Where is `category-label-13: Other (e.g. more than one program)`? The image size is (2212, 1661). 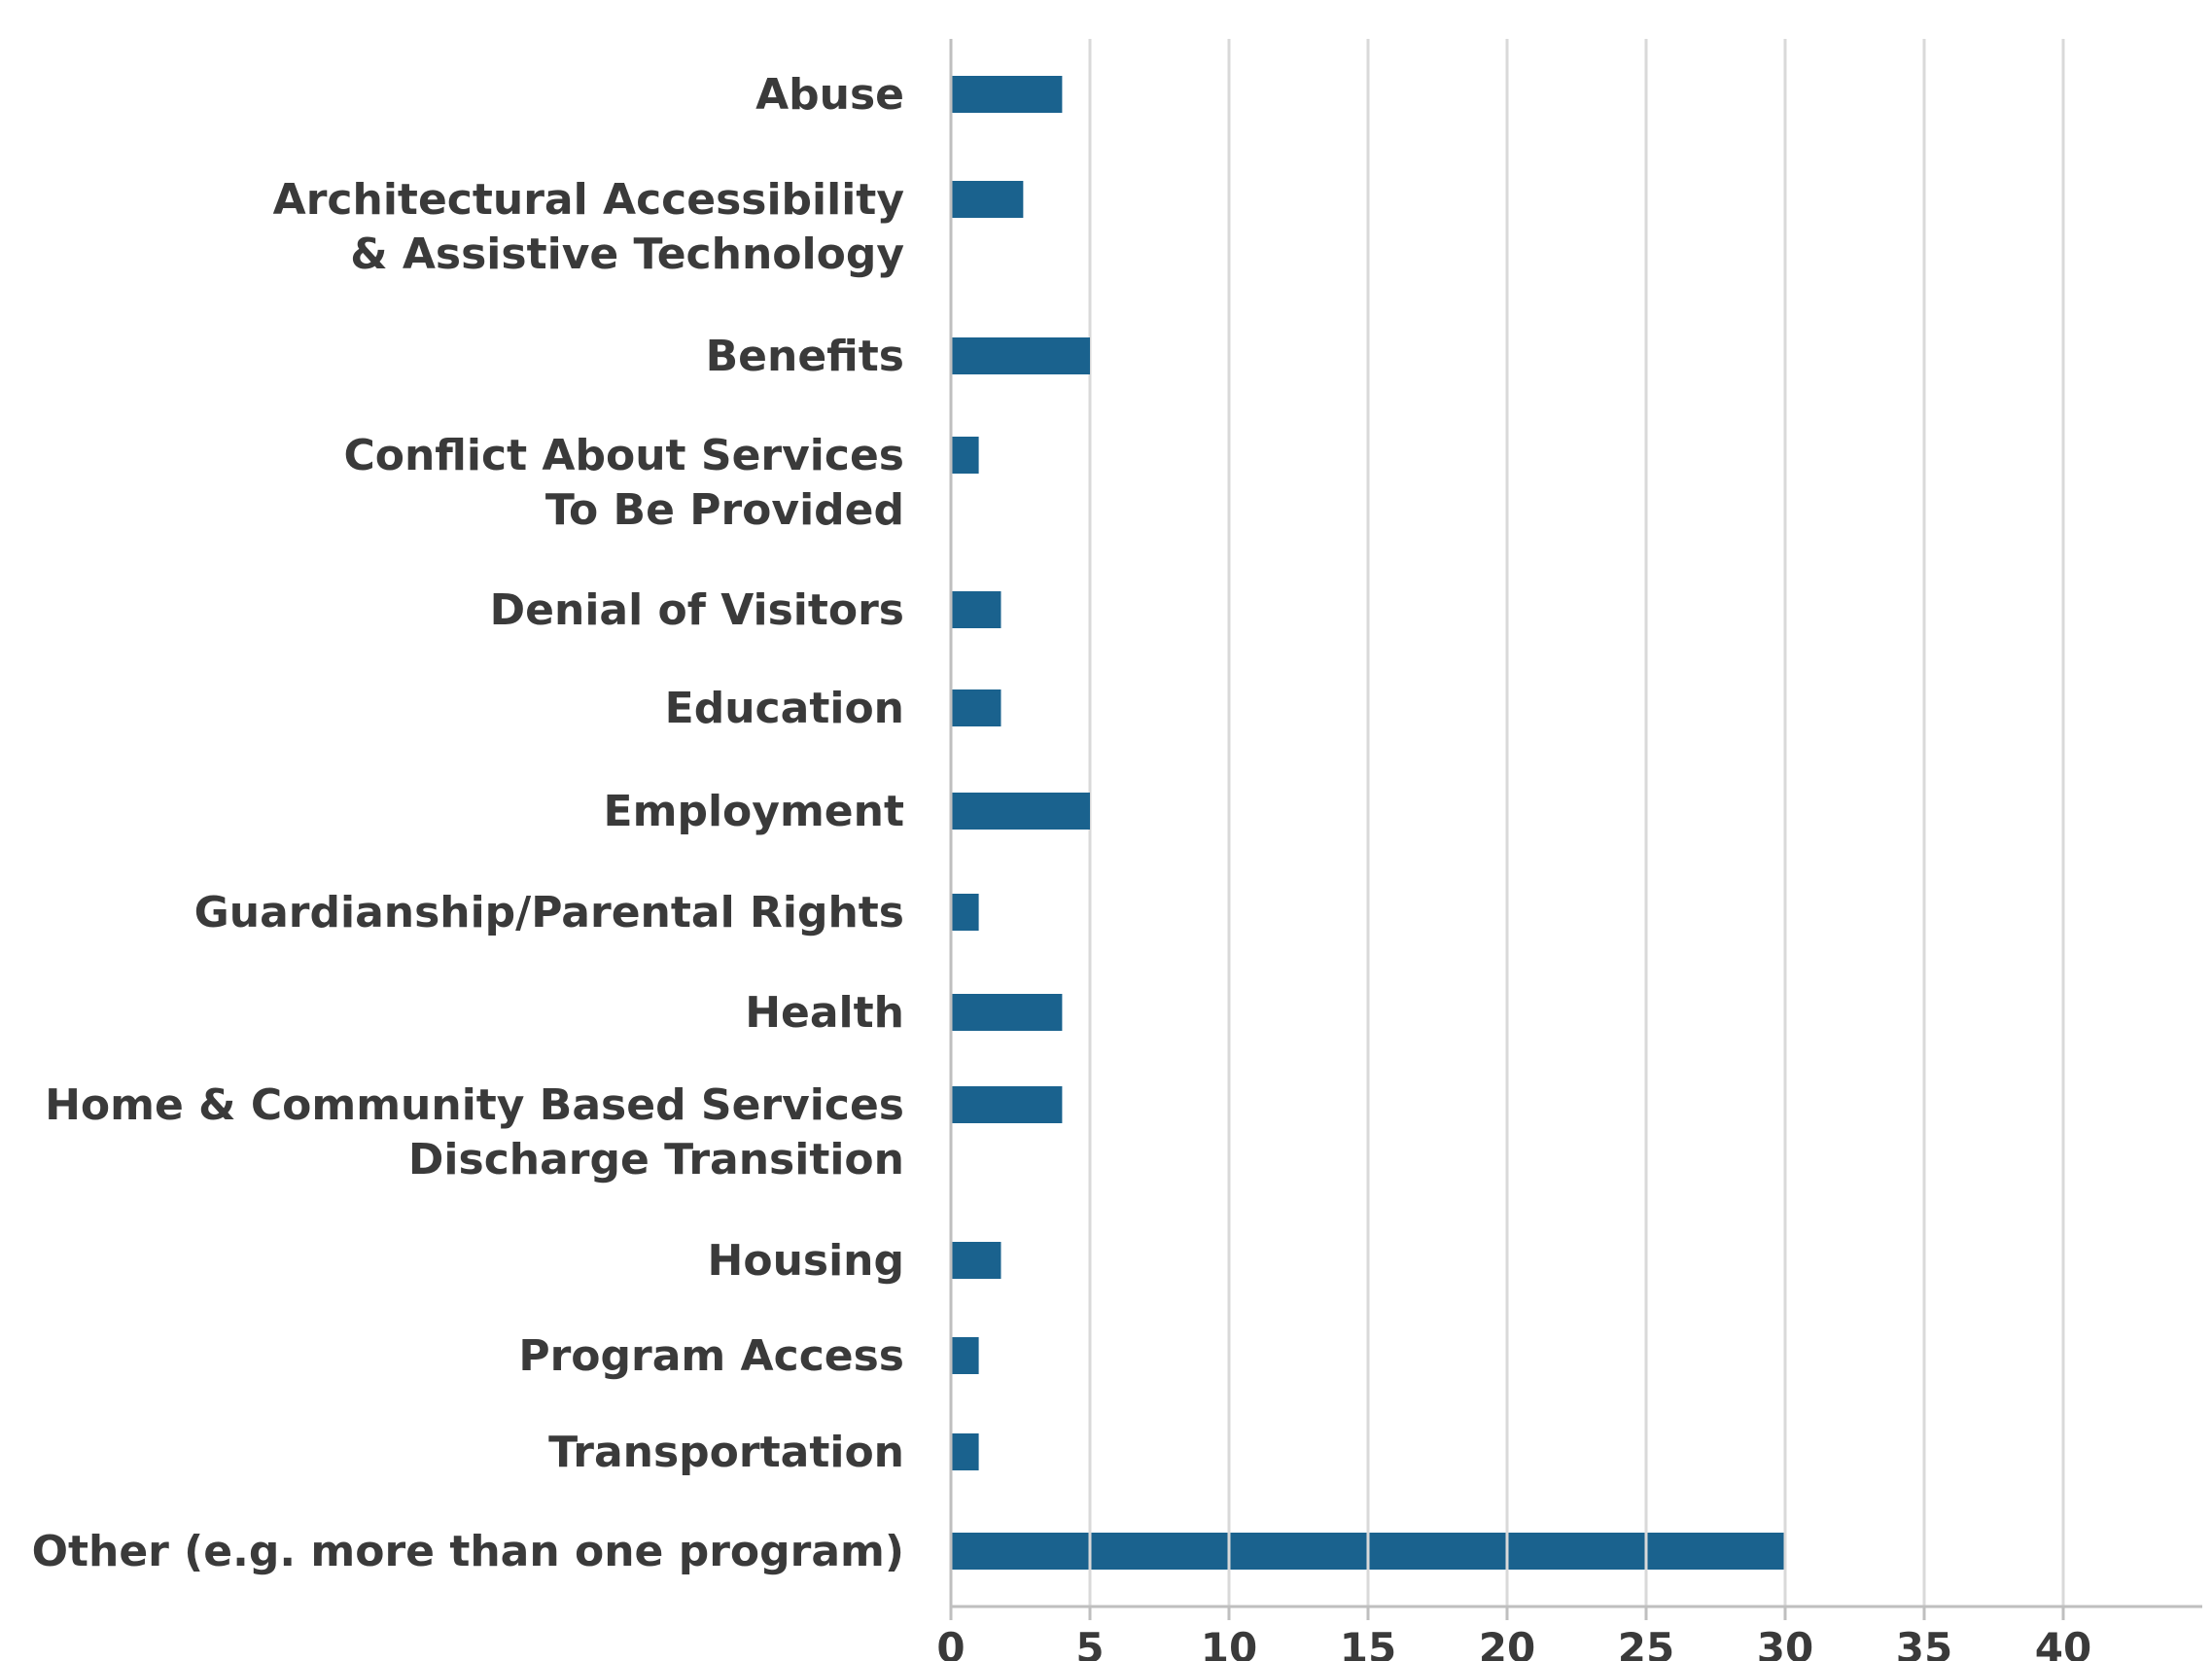
category-label-13: Other (e.g. more than one program) is located at coordinates (468, 1551).